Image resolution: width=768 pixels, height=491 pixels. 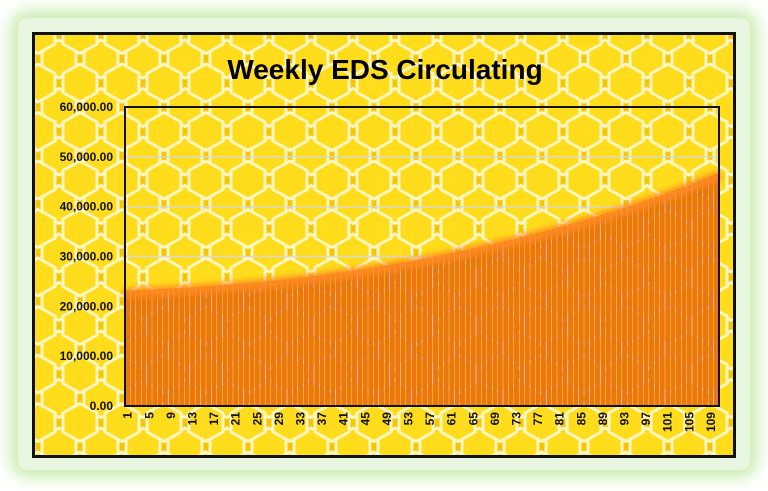 What do you see at coordinates (560, 419) in the screenshot?
I see `x-tick-label: 81` at bounding box center [560, 419].